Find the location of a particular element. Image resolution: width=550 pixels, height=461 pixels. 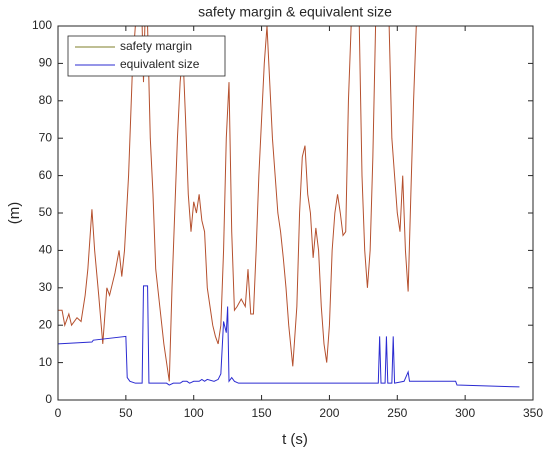

x-tick-label: 0 is located at coordinates (58, 413).